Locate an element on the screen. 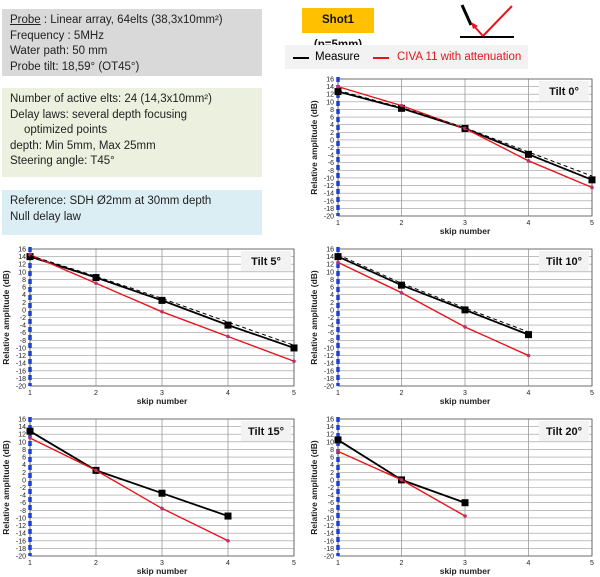  tilt-title: Tilt 5° is located at coordinates (266, 262).